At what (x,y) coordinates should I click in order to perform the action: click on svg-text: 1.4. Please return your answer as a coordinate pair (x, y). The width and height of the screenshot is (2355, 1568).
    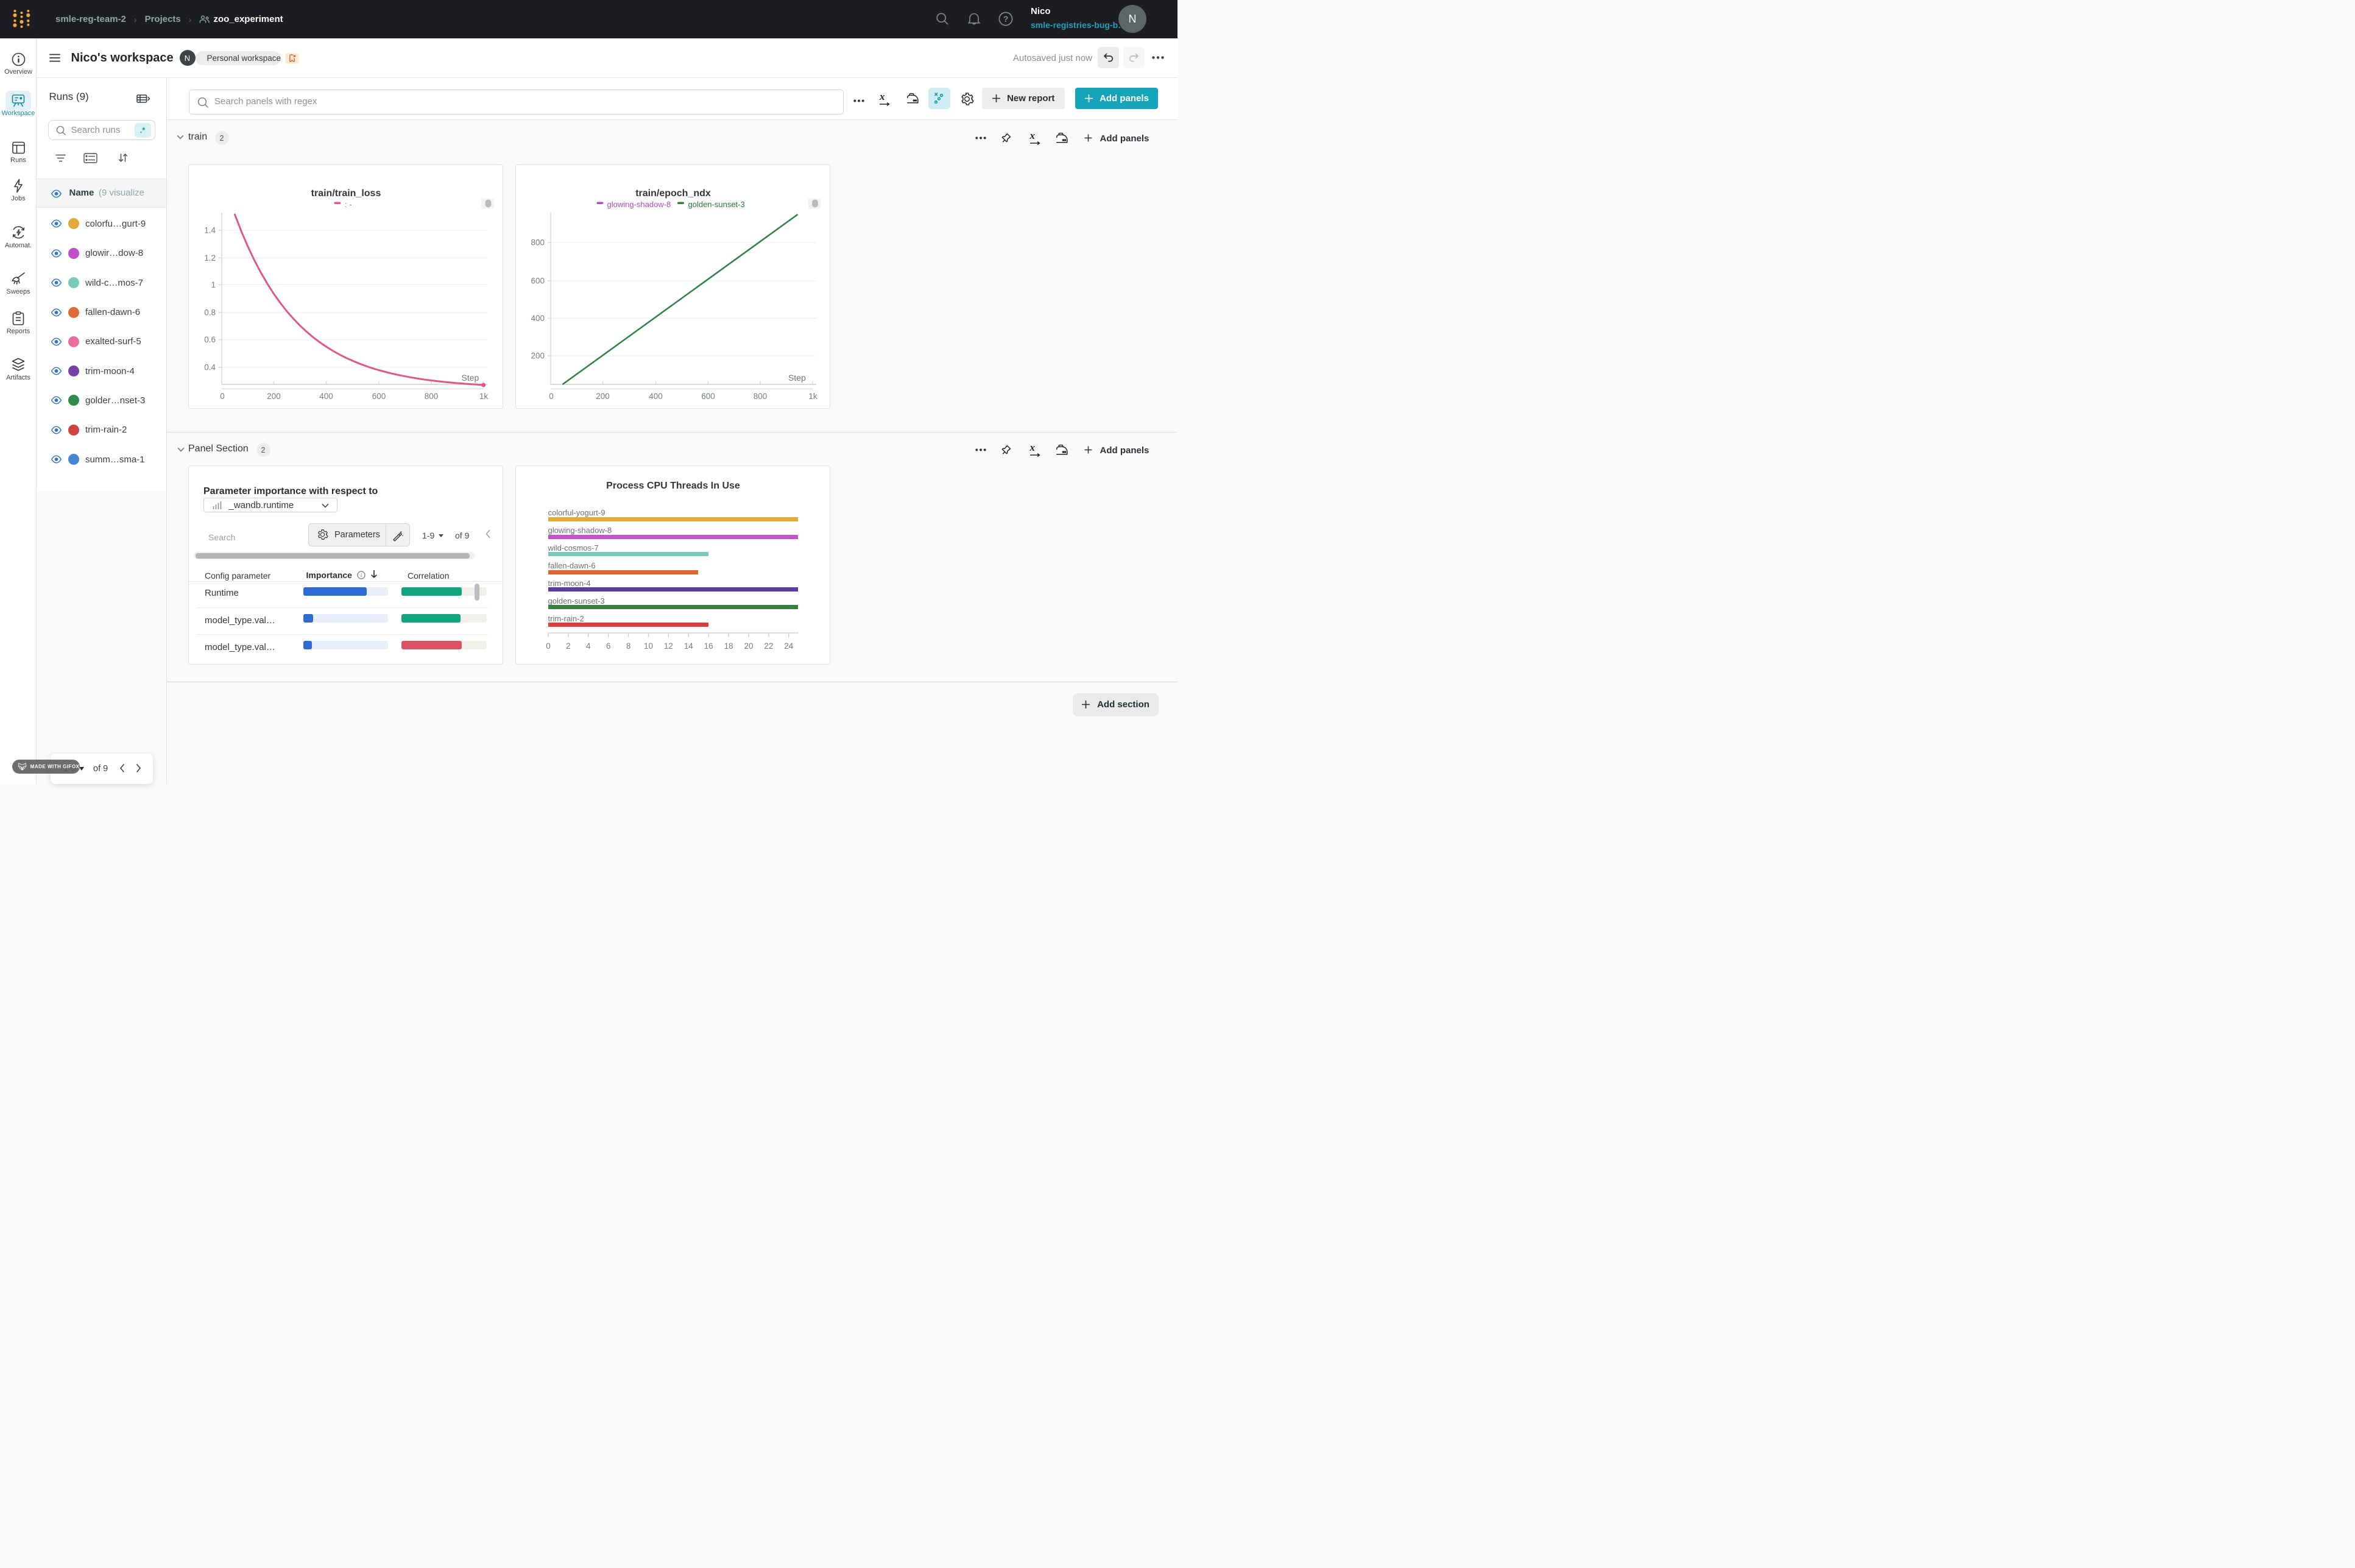
    Looking at the image, I should click on (210, 230).